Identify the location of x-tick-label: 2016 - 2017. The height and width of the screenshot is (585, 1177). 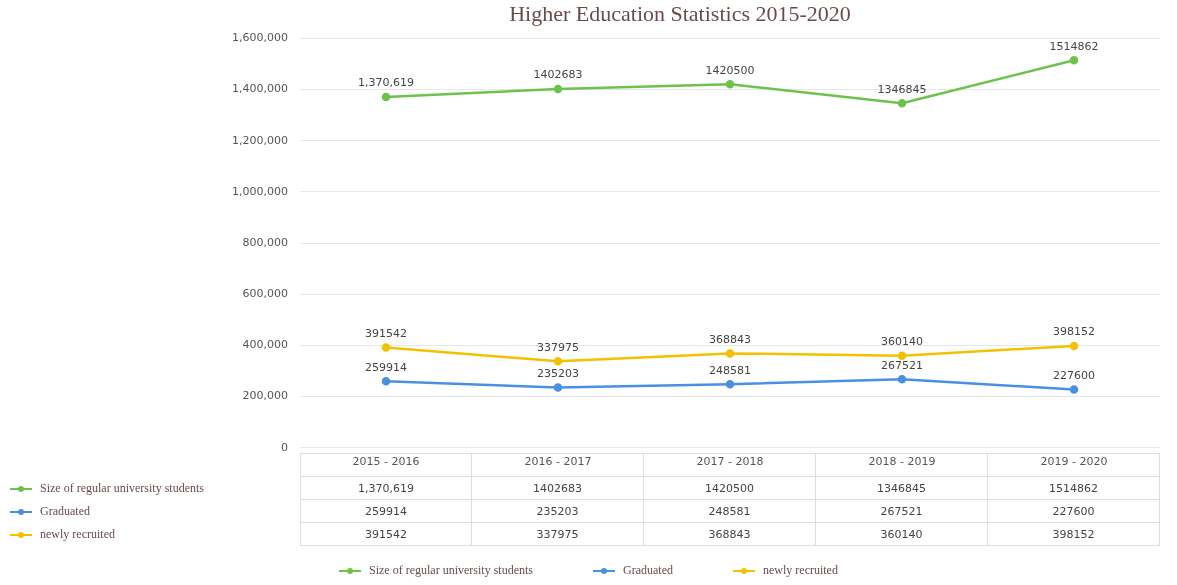
(558, 462).